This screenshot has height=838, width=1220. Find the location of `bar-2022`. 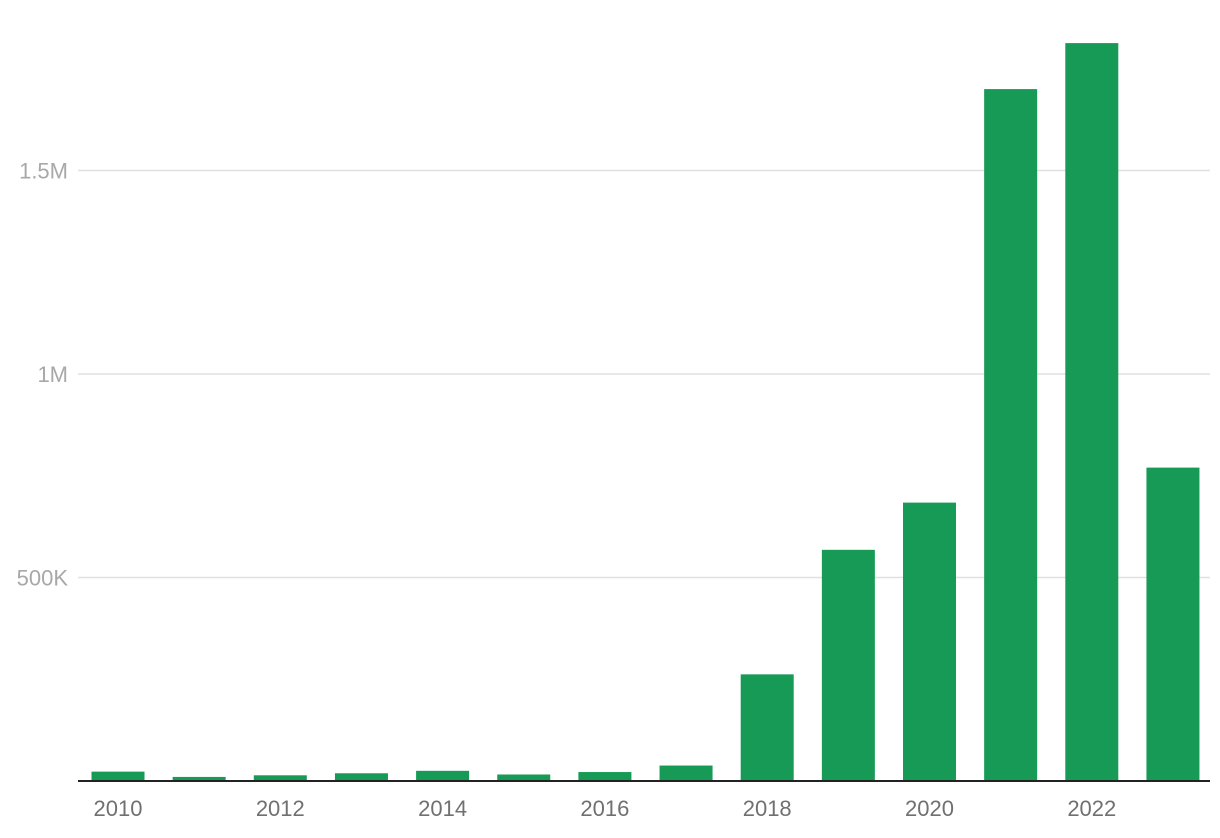

bar-2022 is located at coordinates (1092, 412).